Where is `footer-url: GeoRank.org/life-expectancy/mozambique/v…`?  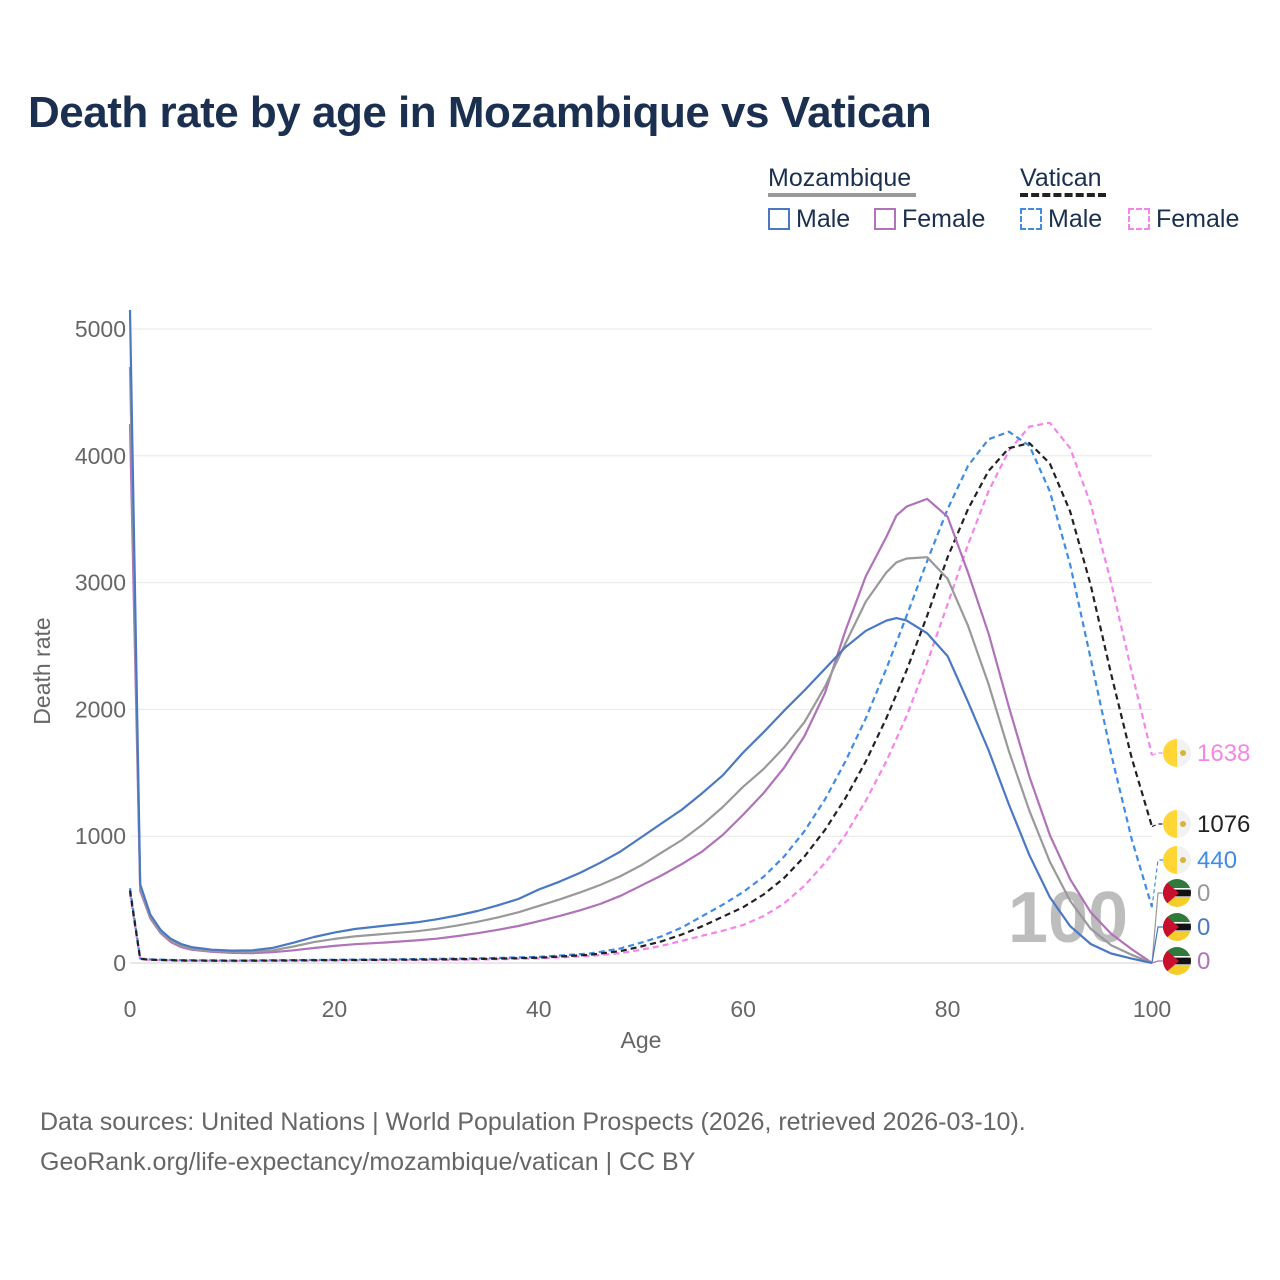
footer-url: GeoRank.org/life-expectancy/mozambique/v… is located at coordinates (368, 1162).